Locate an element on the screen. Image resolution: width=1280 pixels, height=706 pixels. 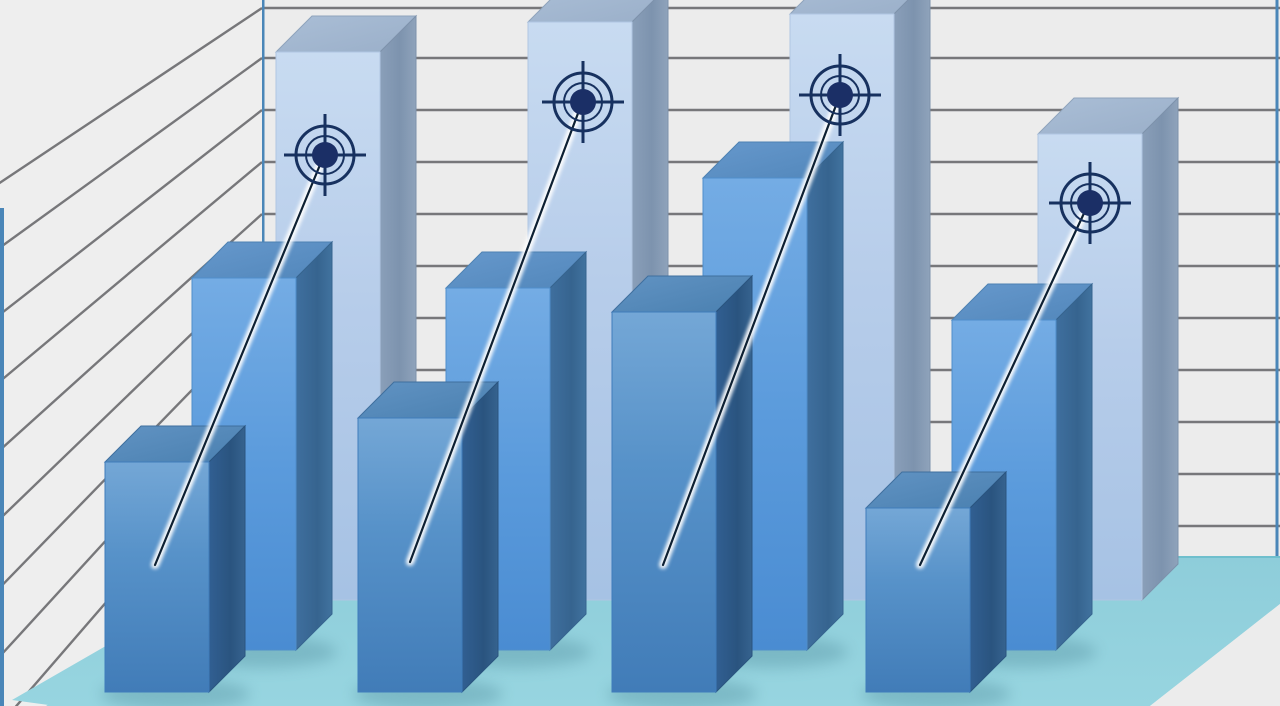
bar-group-4-dark-bar-side-face is located at coordinates (988, 582).